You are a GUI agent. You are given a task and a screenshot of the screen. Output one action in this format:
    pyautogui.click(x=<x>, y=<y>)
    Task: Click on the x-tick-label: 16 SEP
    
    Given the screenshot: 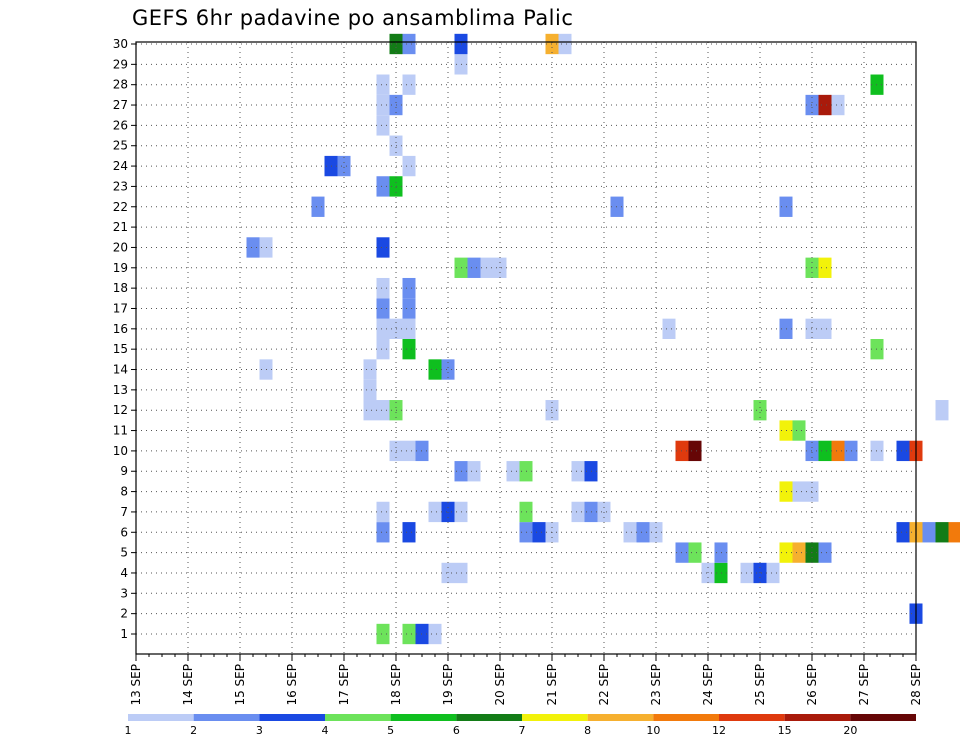 What is the action you would take?
    pyautogui.click(x=292, y=685)
    